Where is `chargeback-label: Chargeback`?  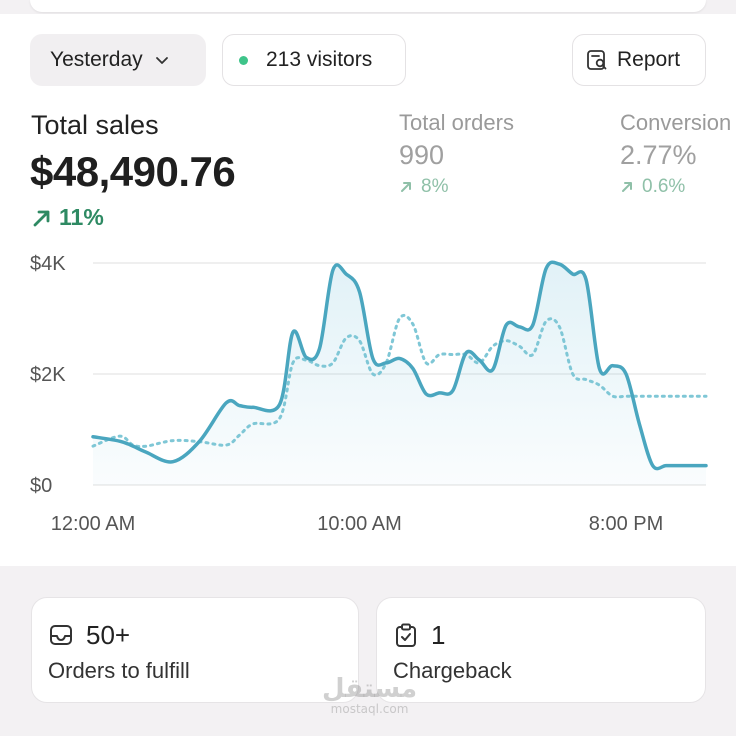 chargeback-label: Chargeback is located at coordinates (452, 670).